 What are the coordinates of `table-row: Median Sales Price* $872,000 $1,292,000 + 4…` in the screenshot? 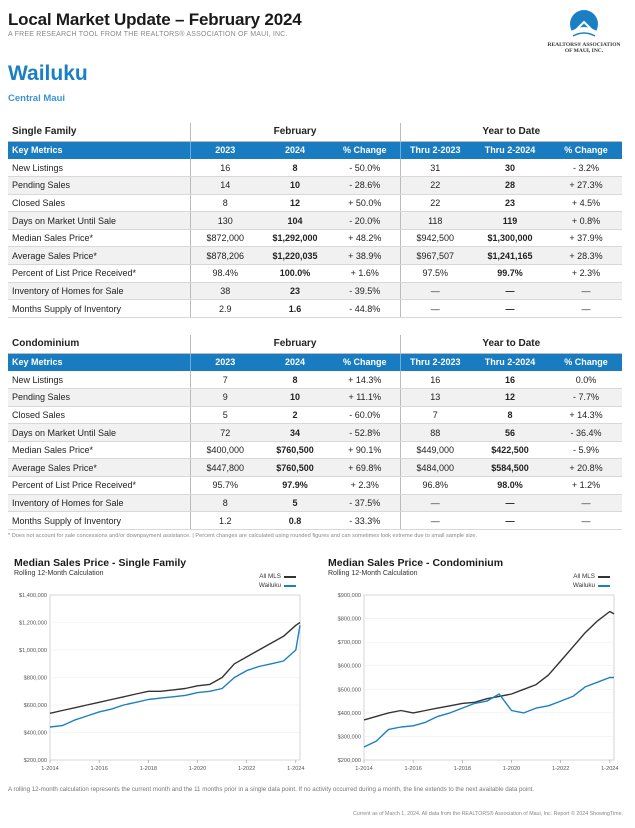 It's located at (315, 238).